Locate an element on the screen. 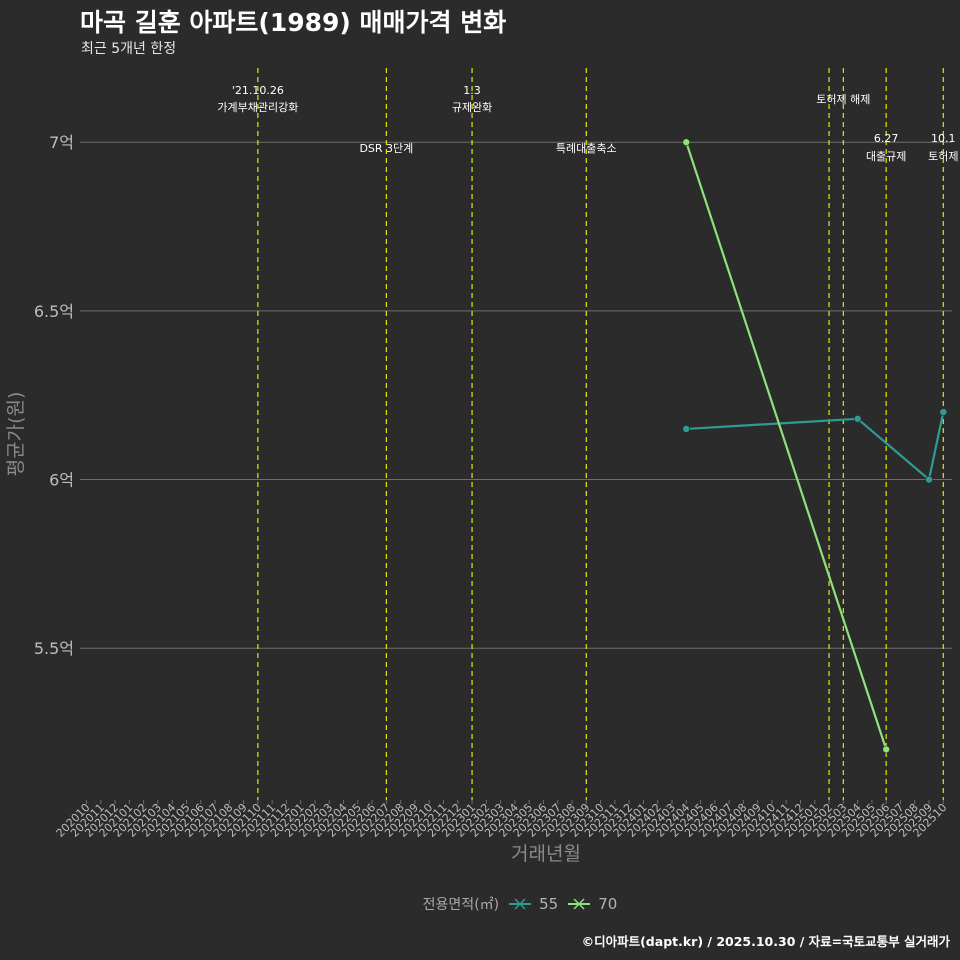  y-tick-label: 6.5억 is located at coordinates (54, 311).